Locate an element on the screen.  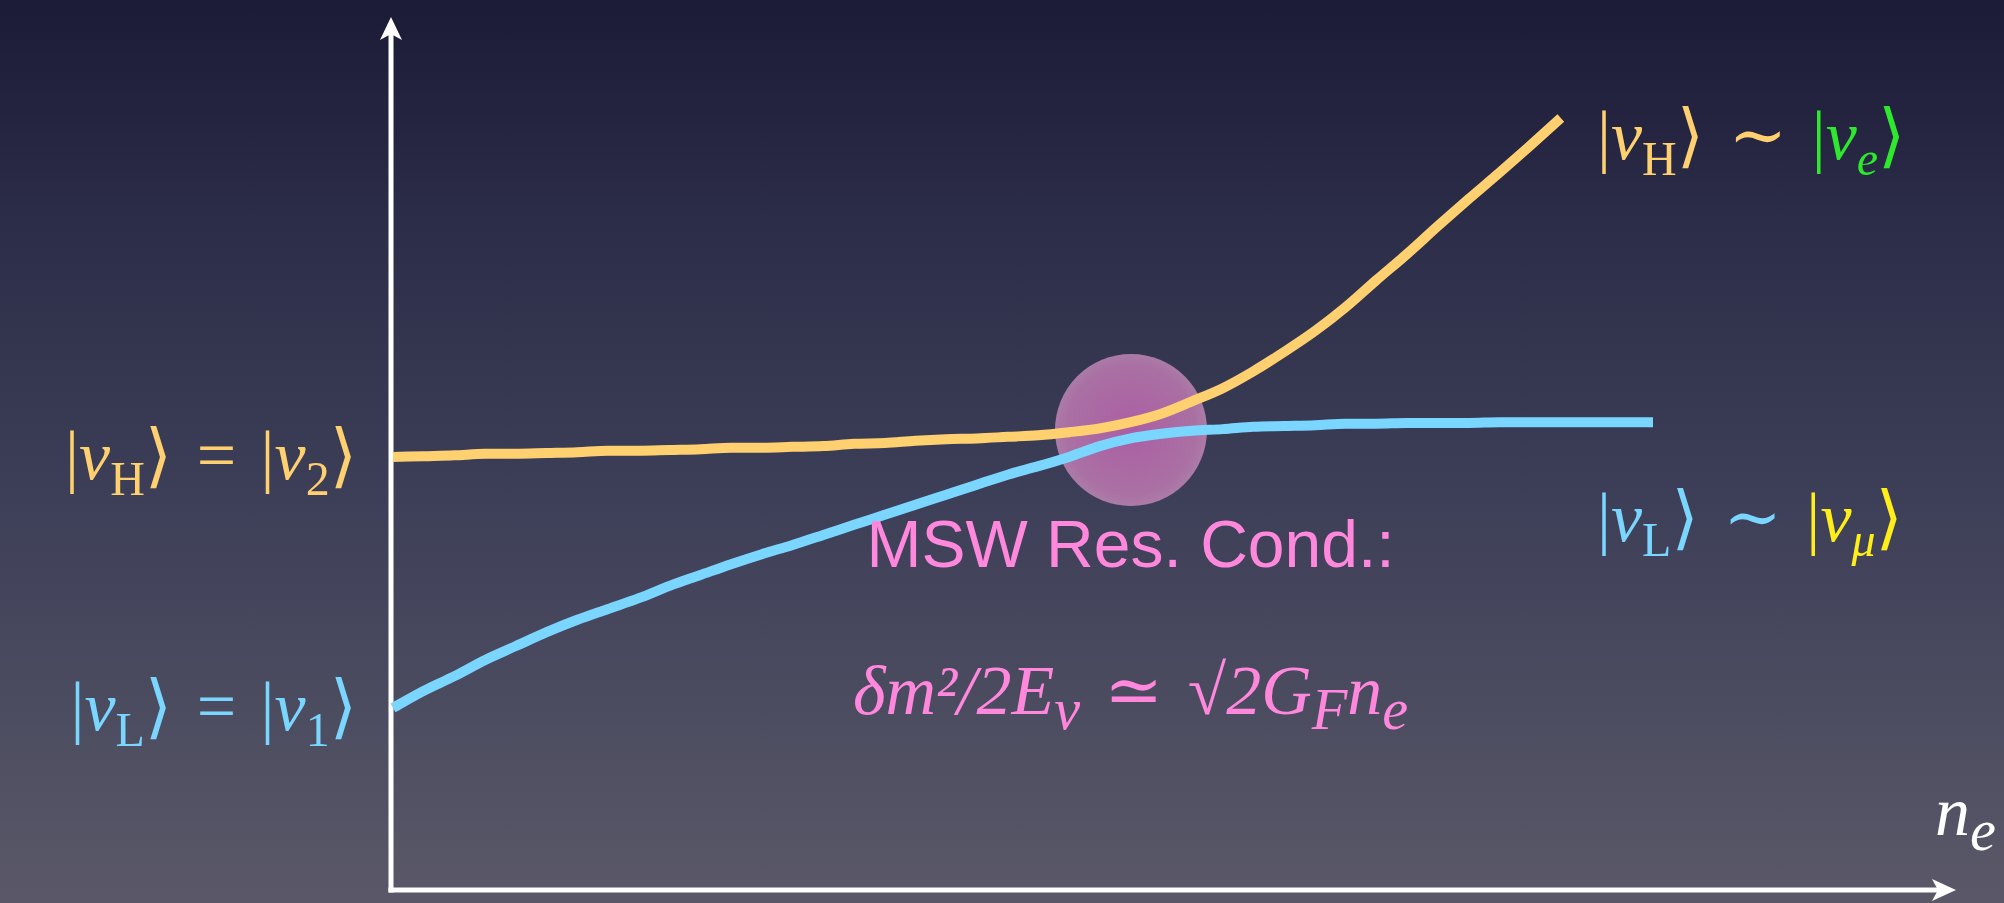
annotation: δm²/2E$_{ν}$ ≃ √2G$_{F}$n$_{e}$ is located at coordinates (1130, 697).